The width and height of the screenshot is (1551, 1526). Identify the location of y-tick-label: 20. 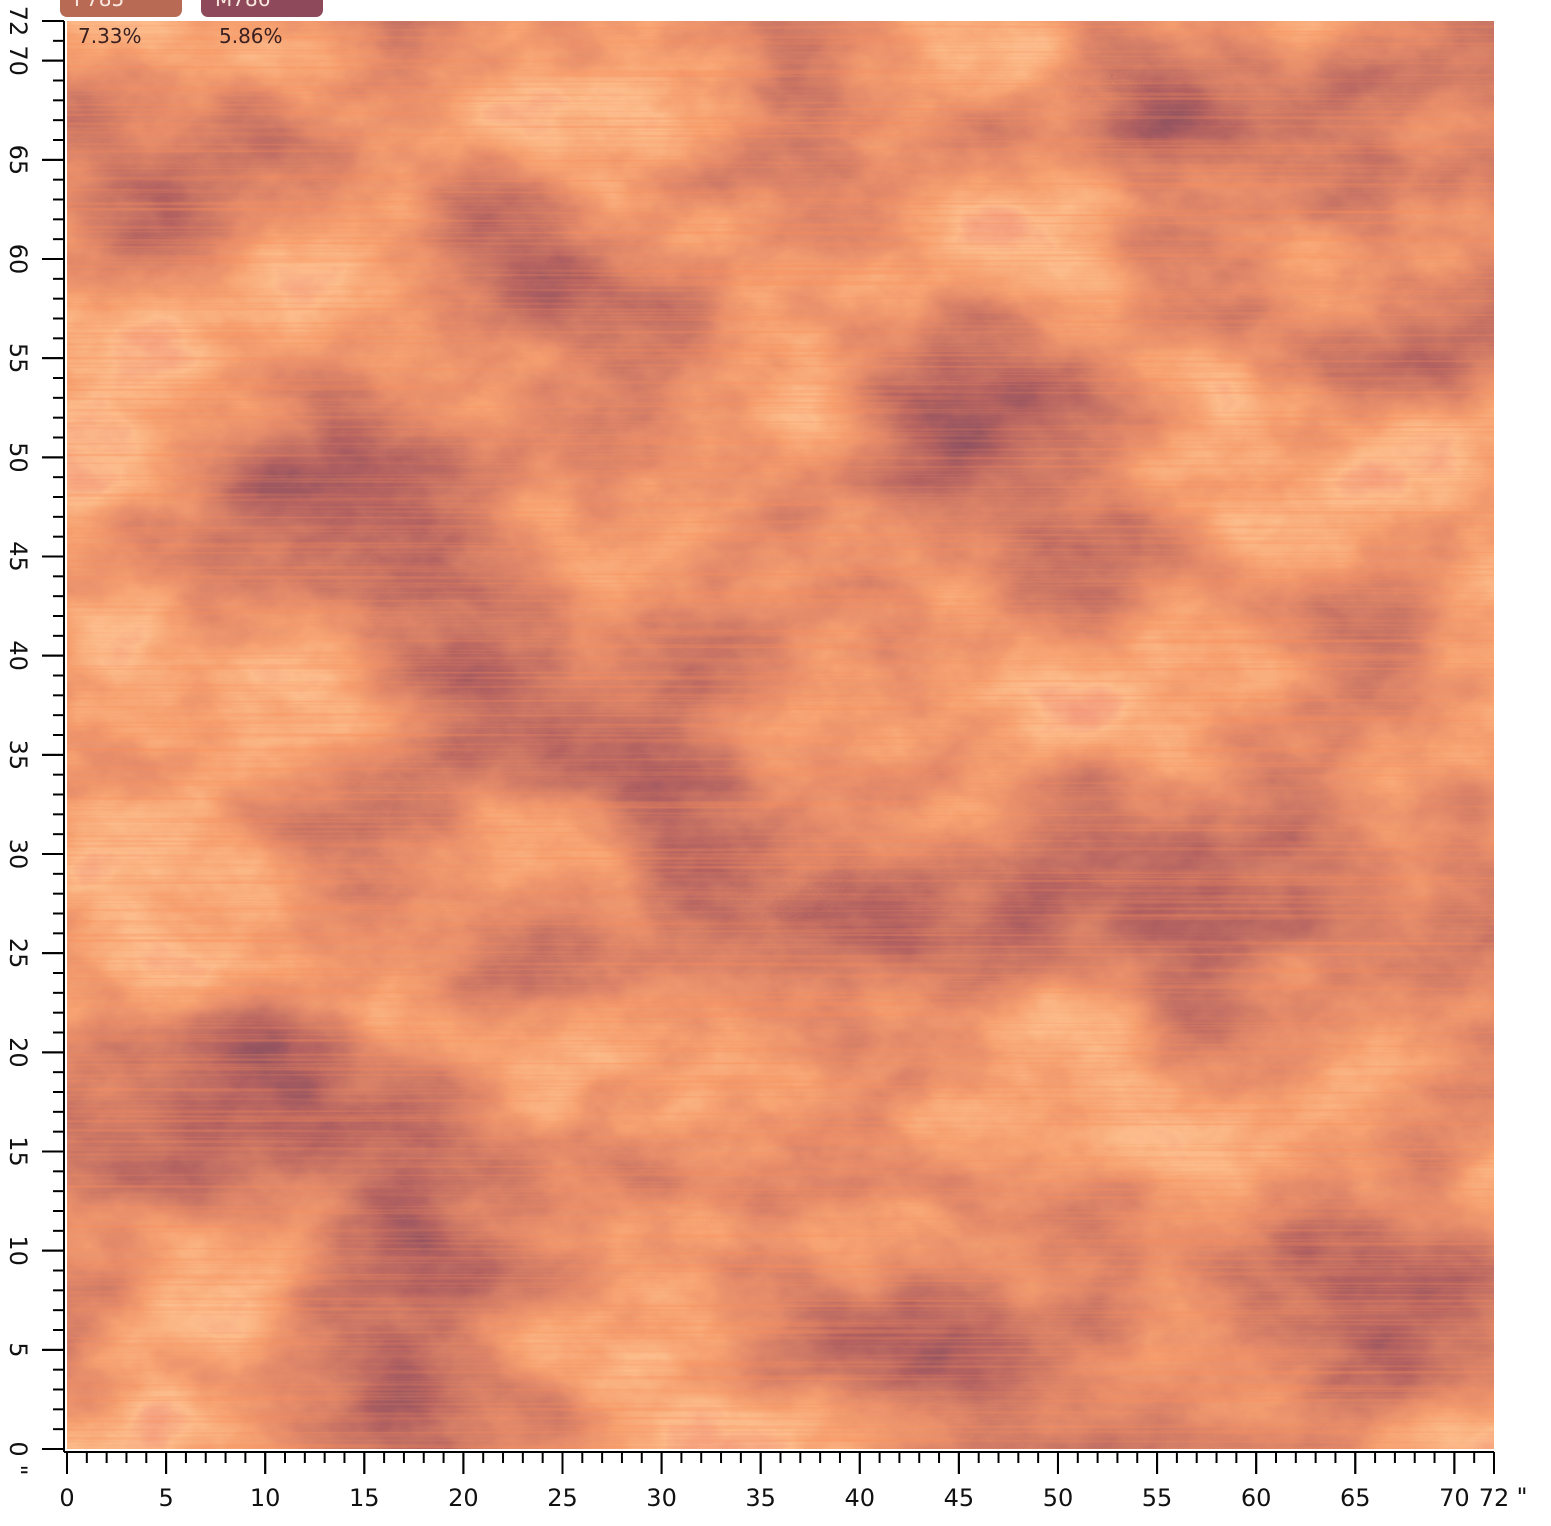
(18, 1052).